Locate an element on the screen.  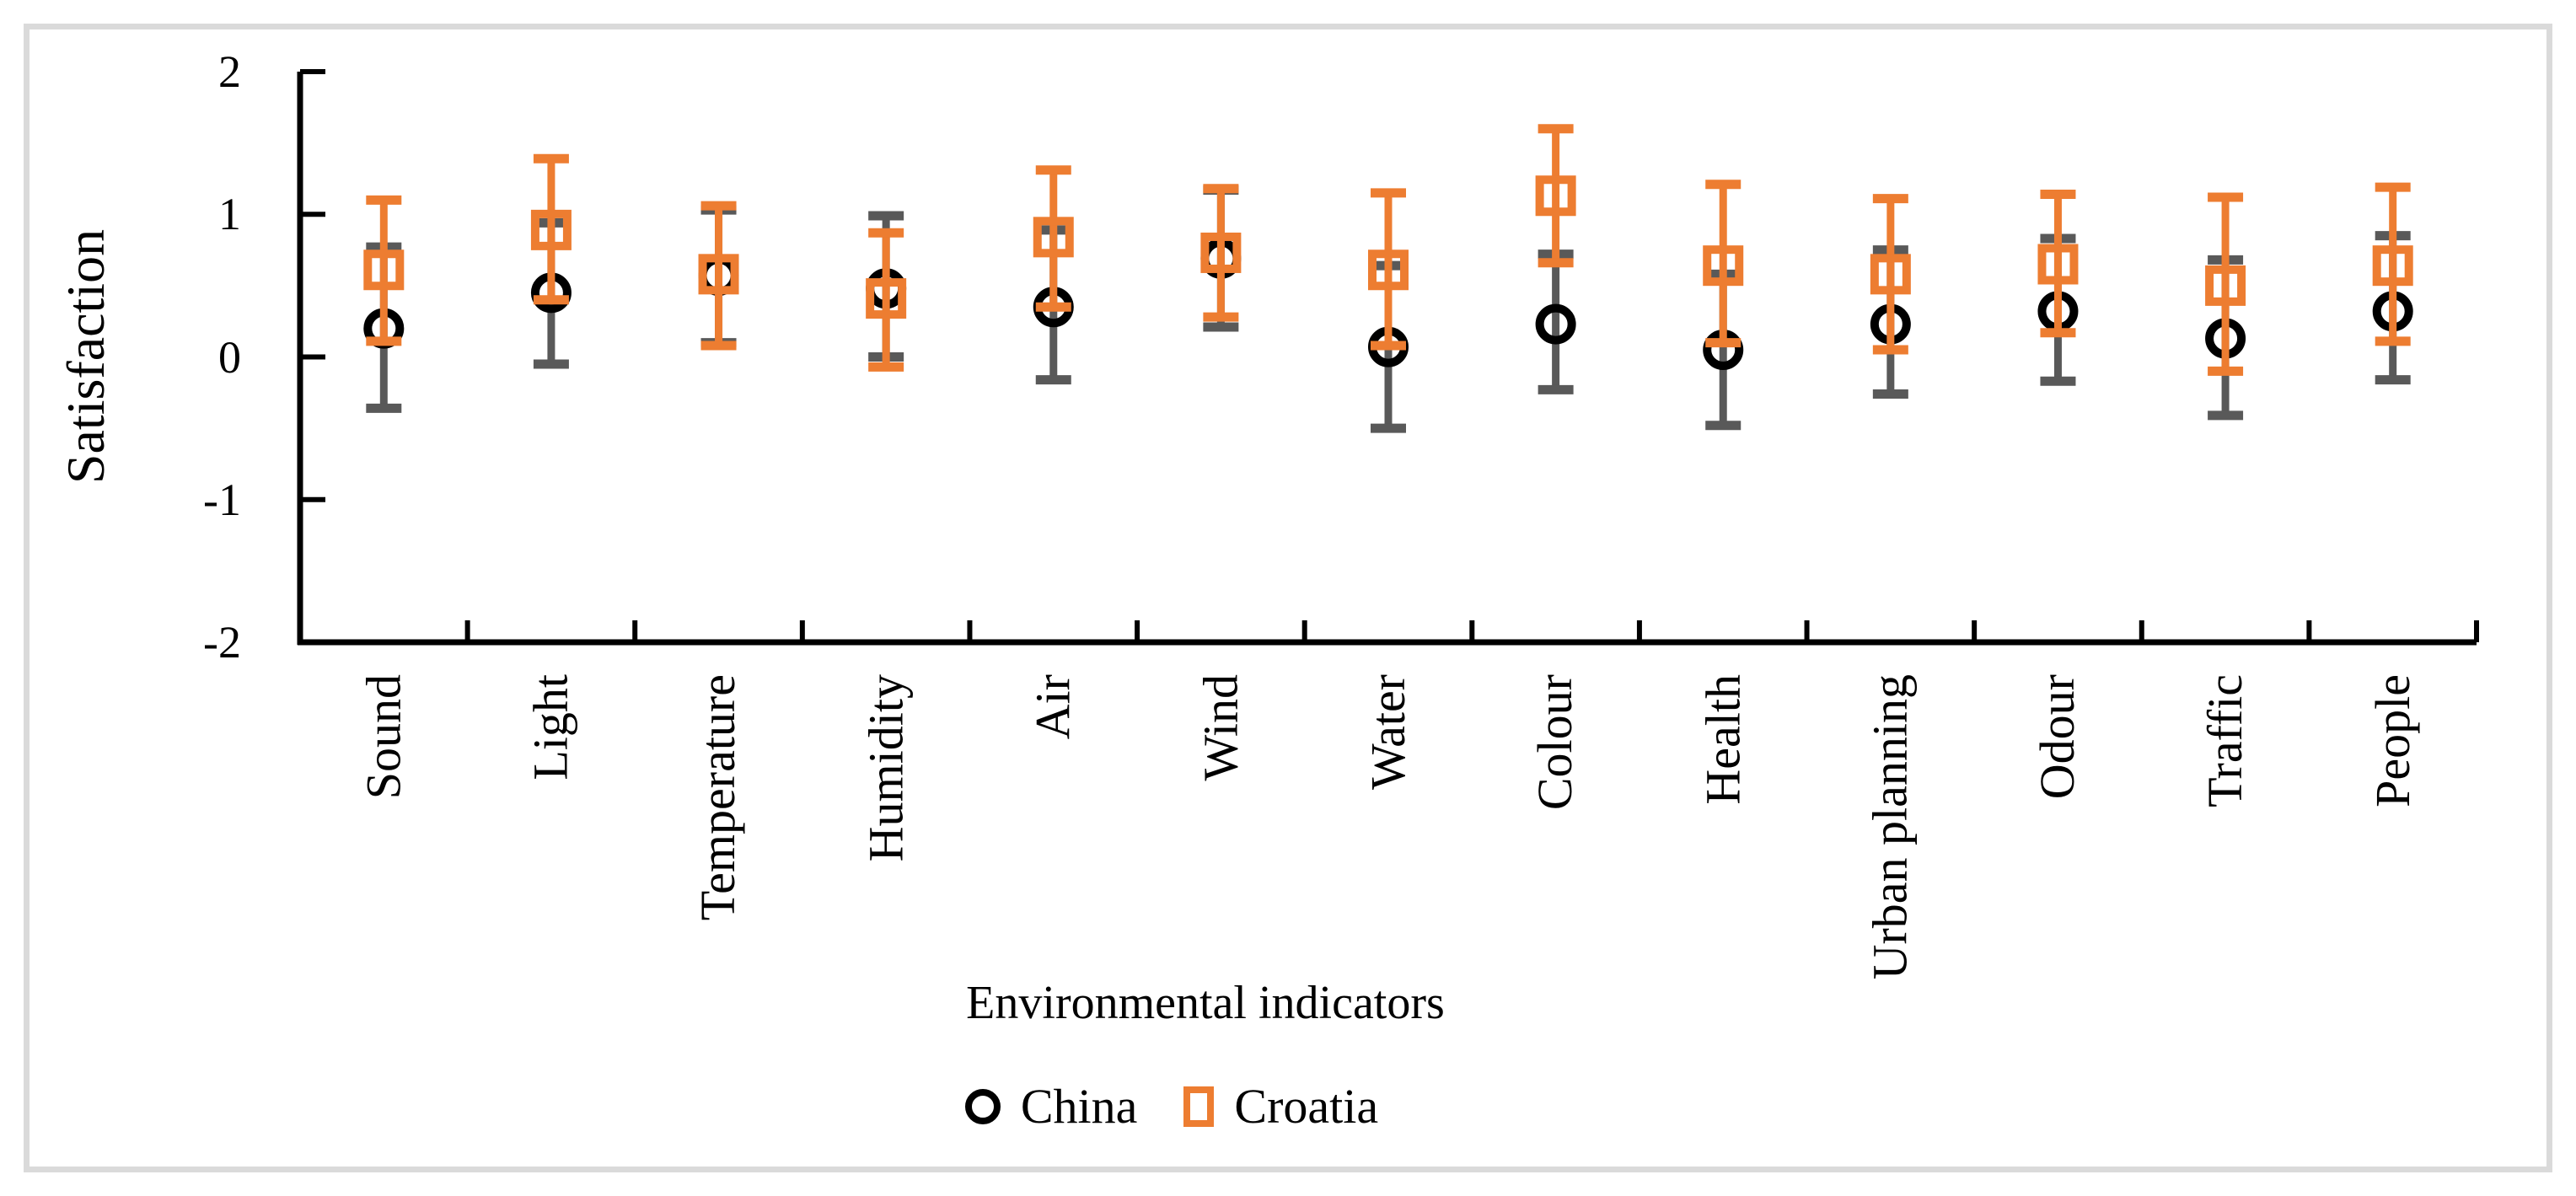
x-category-label: Health is located at coordinates (1723, 740).